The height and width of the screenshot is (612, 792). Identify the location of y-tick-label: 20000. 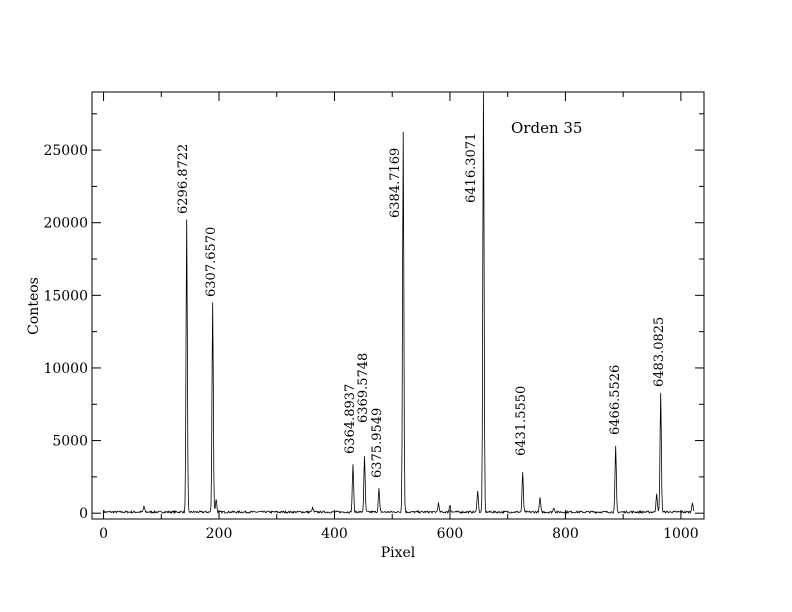
(65, 224).